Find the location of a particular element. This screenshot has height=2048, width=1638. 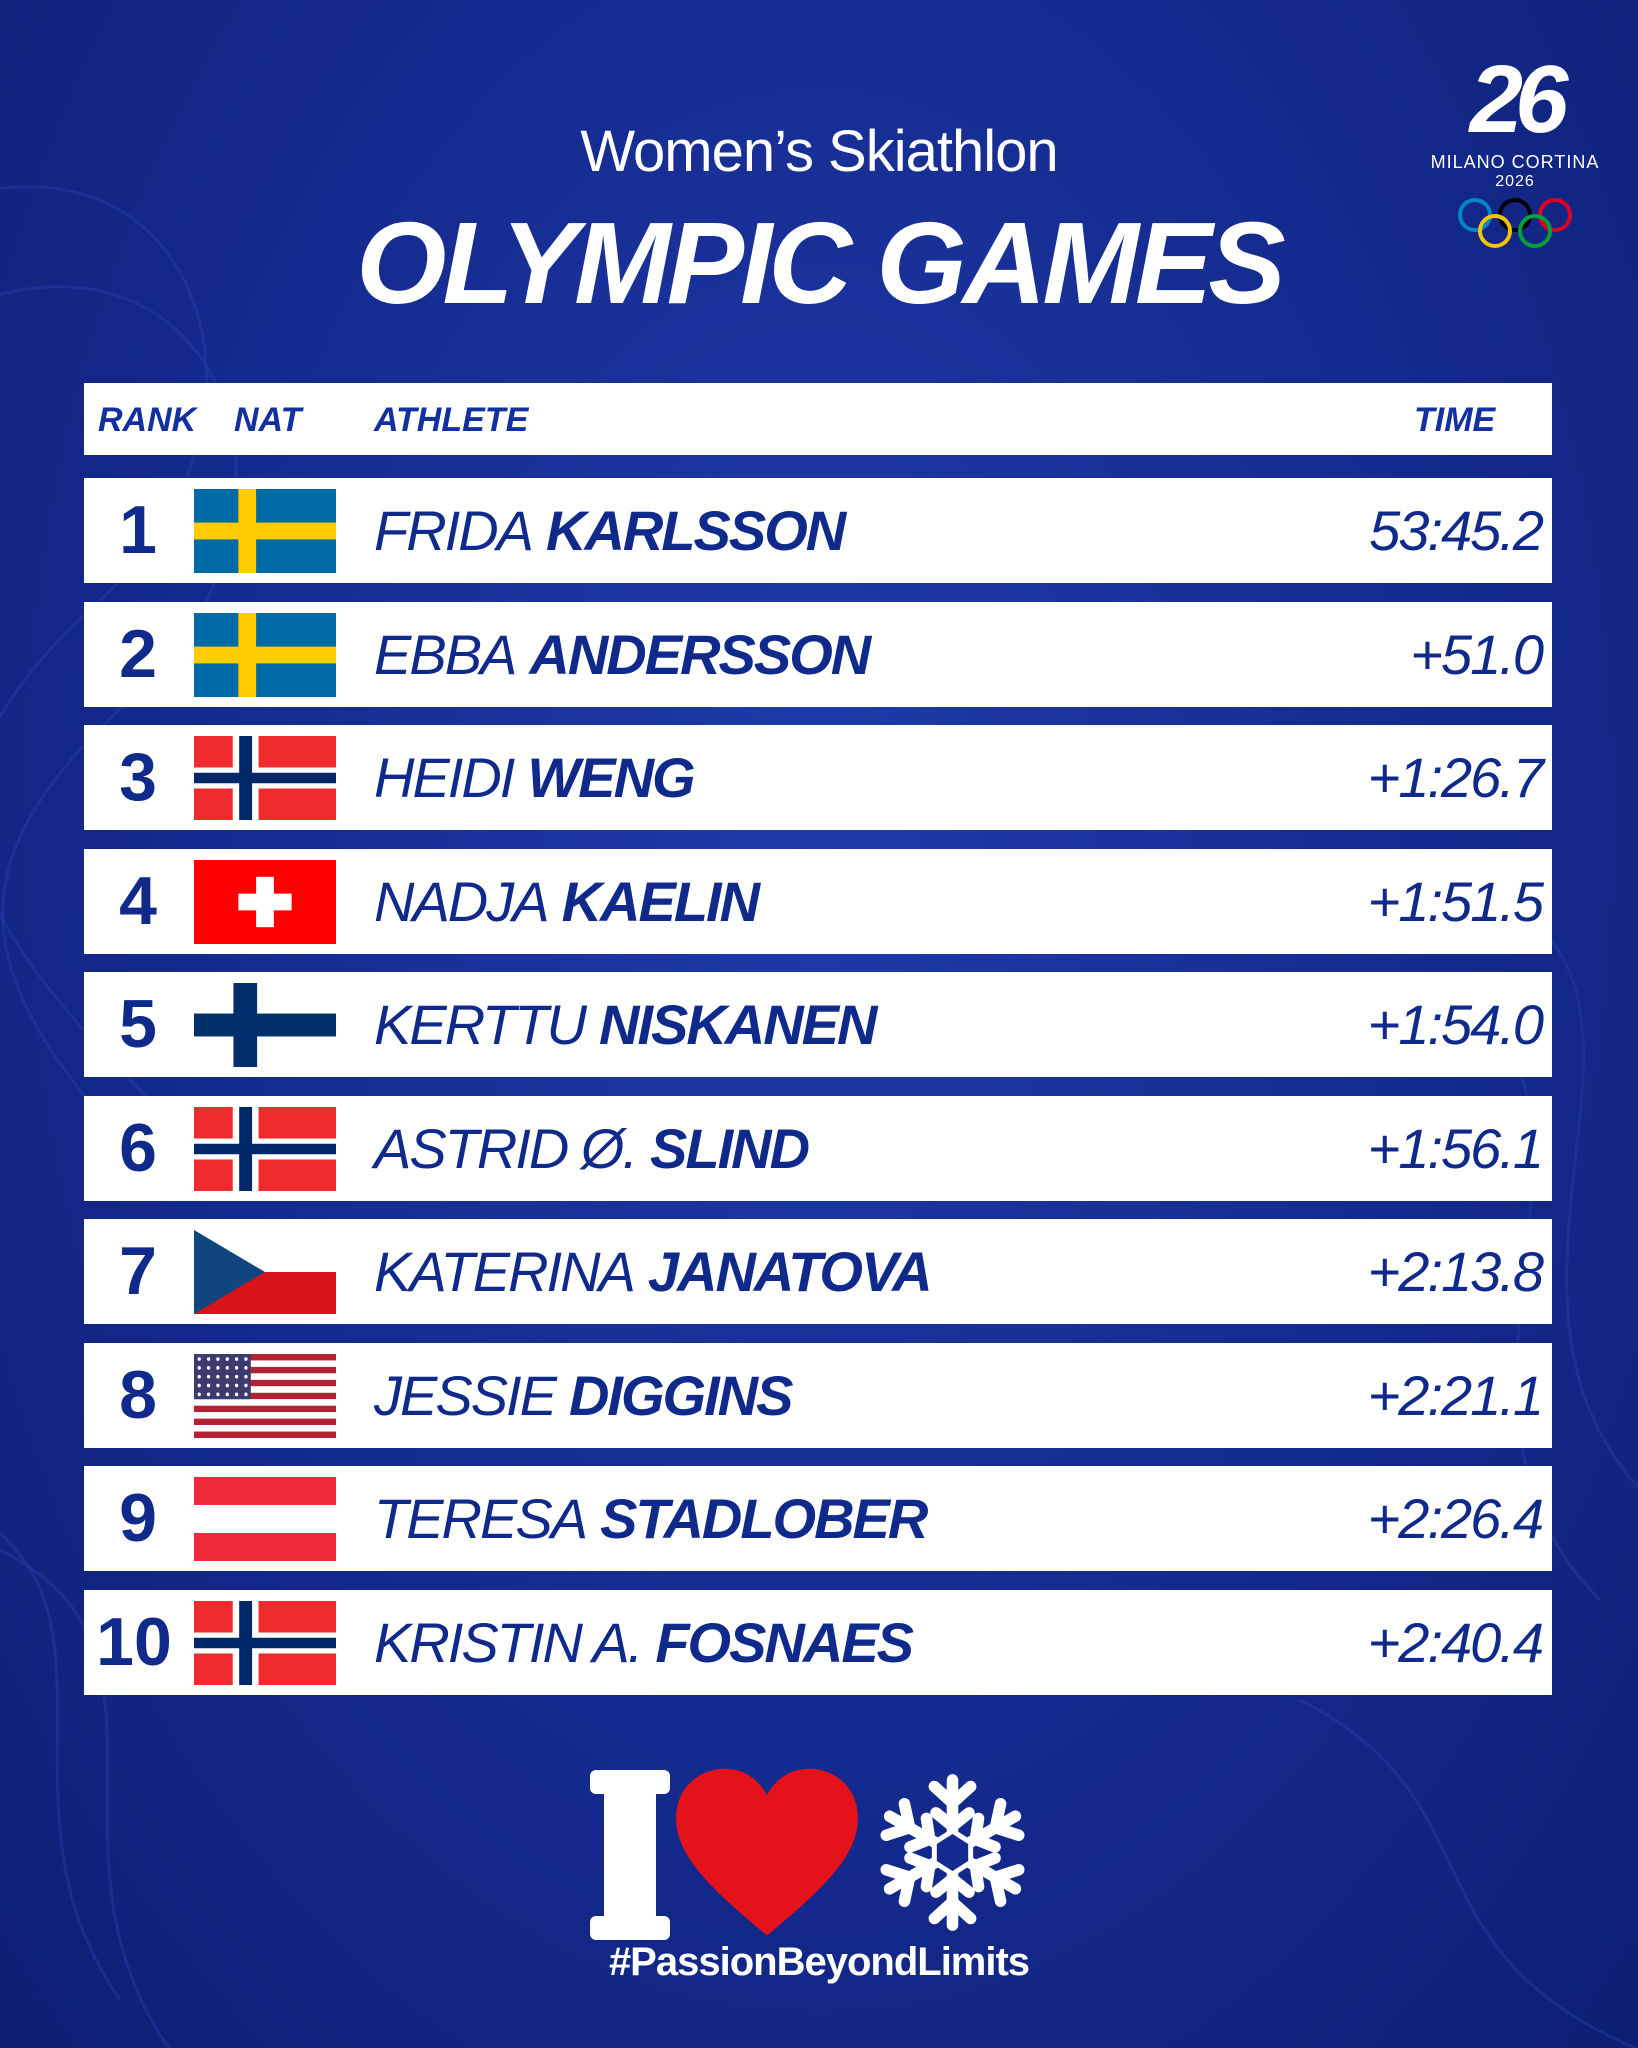

athlete-first-name: FRIDA is located at coordinates (454, 530).